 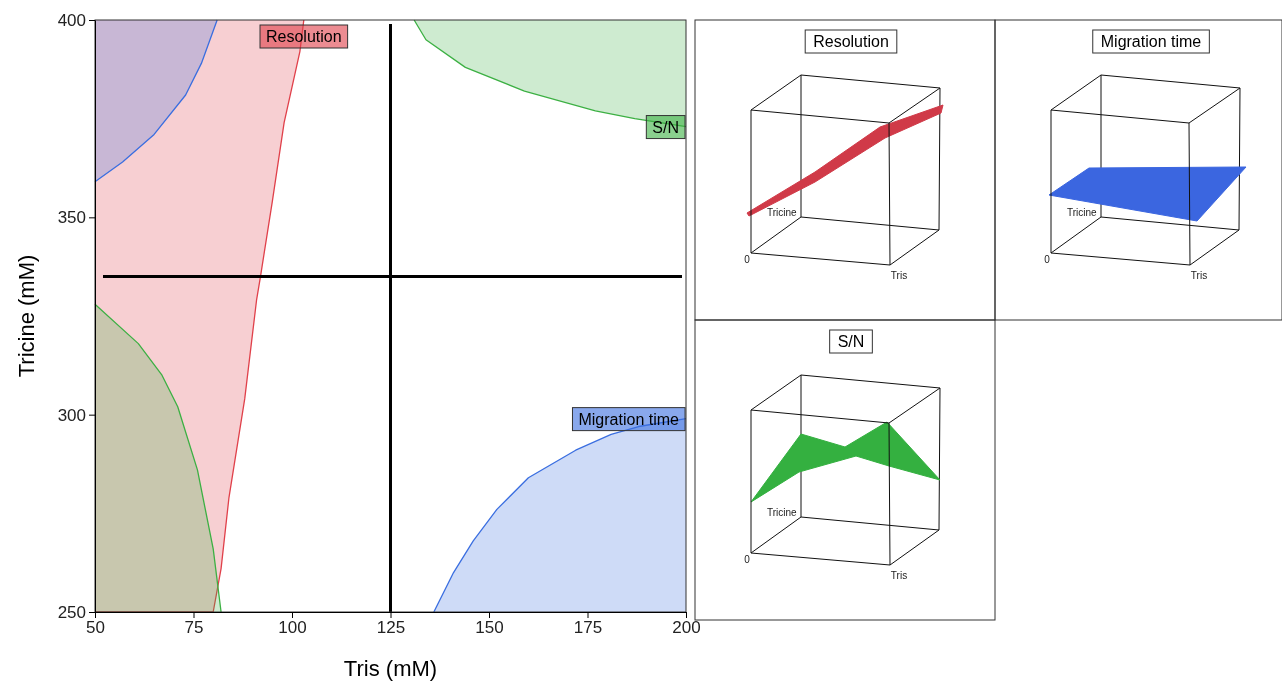 I want to click on series-label: Resolution, so click(x=304, y=36).